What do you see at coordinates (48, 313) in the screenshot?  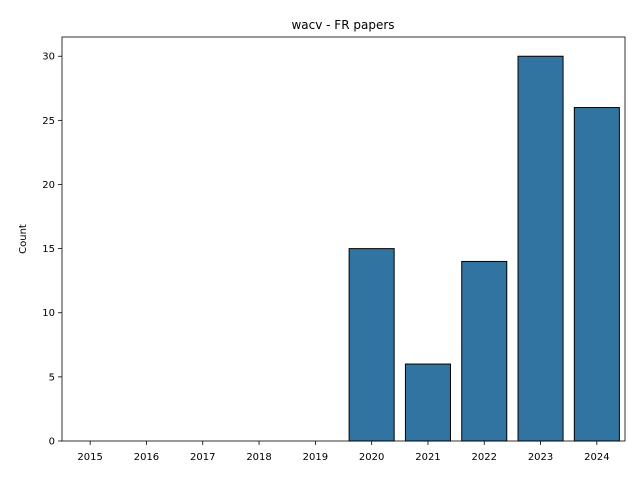 I see `y-tick-label: 10` at bounding box center [48, 313].